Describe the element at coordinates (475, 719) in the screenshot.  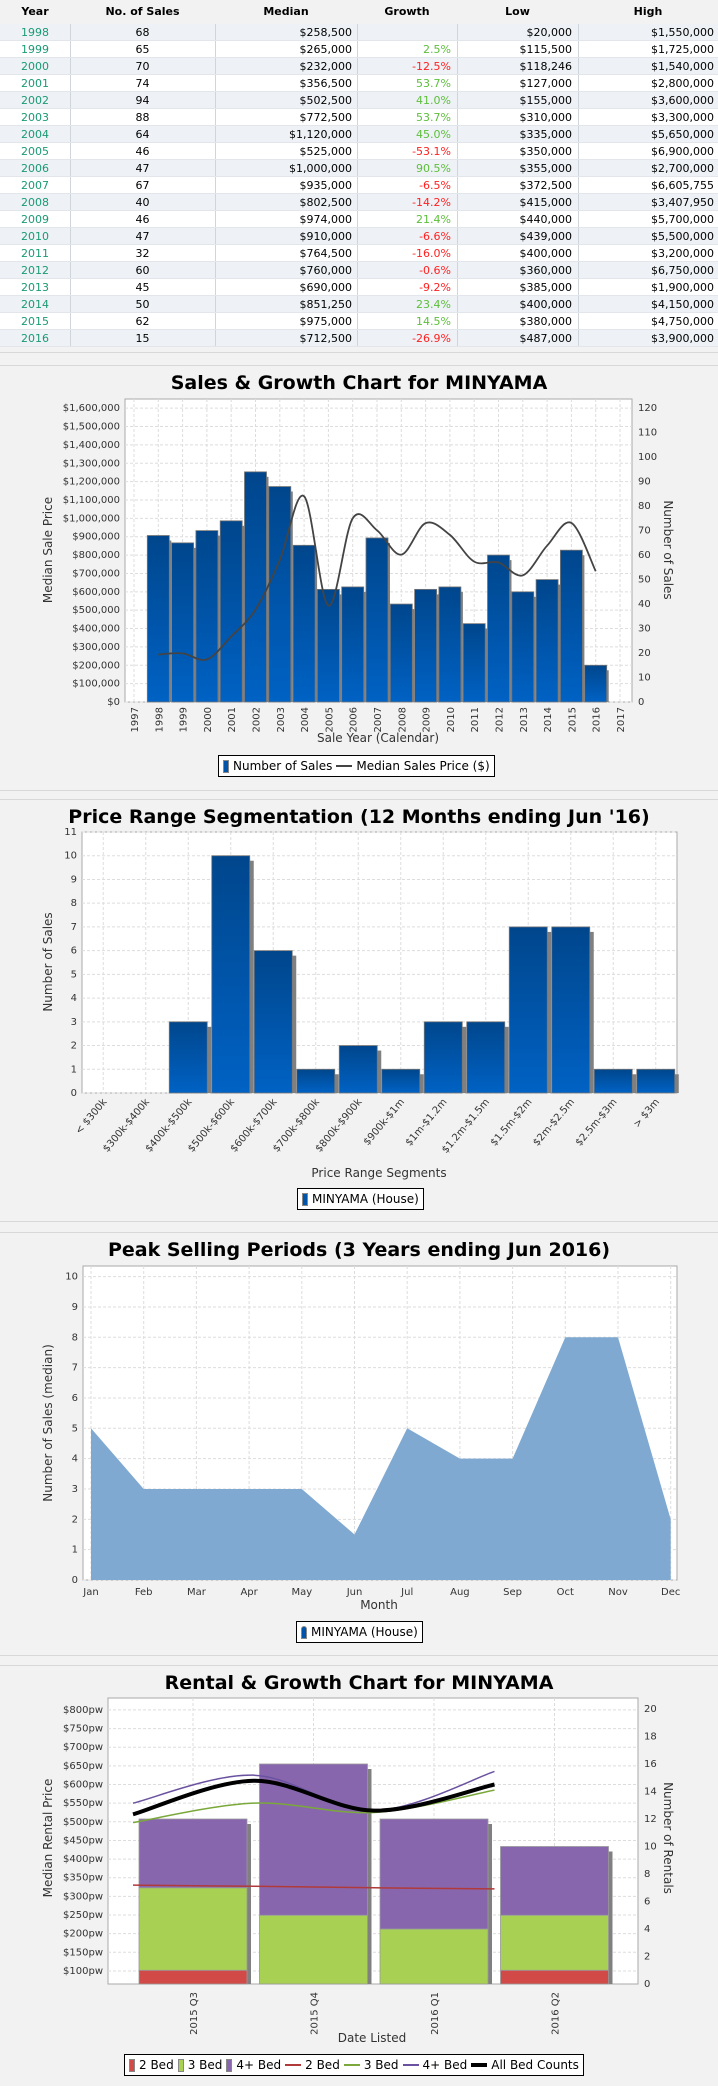
I see `x-tick-label: 2011` at that location.